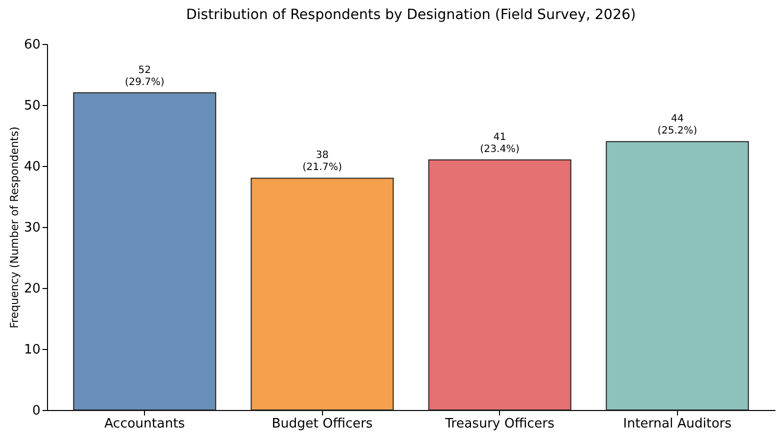  What do you see at coordinates (14, 227) in the screenshot?
I see `y-axis-title: Frequency (Number of Respondents)` at bounding box center [14, 227].